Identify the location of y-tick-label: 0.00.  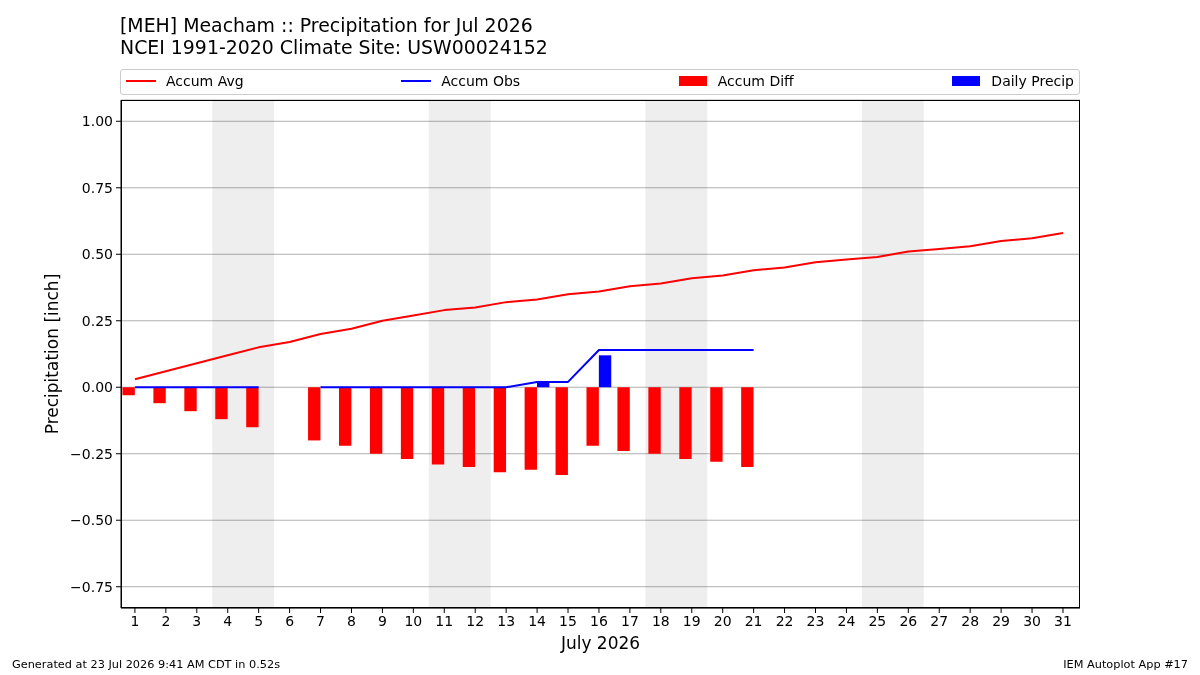
(97, 387).